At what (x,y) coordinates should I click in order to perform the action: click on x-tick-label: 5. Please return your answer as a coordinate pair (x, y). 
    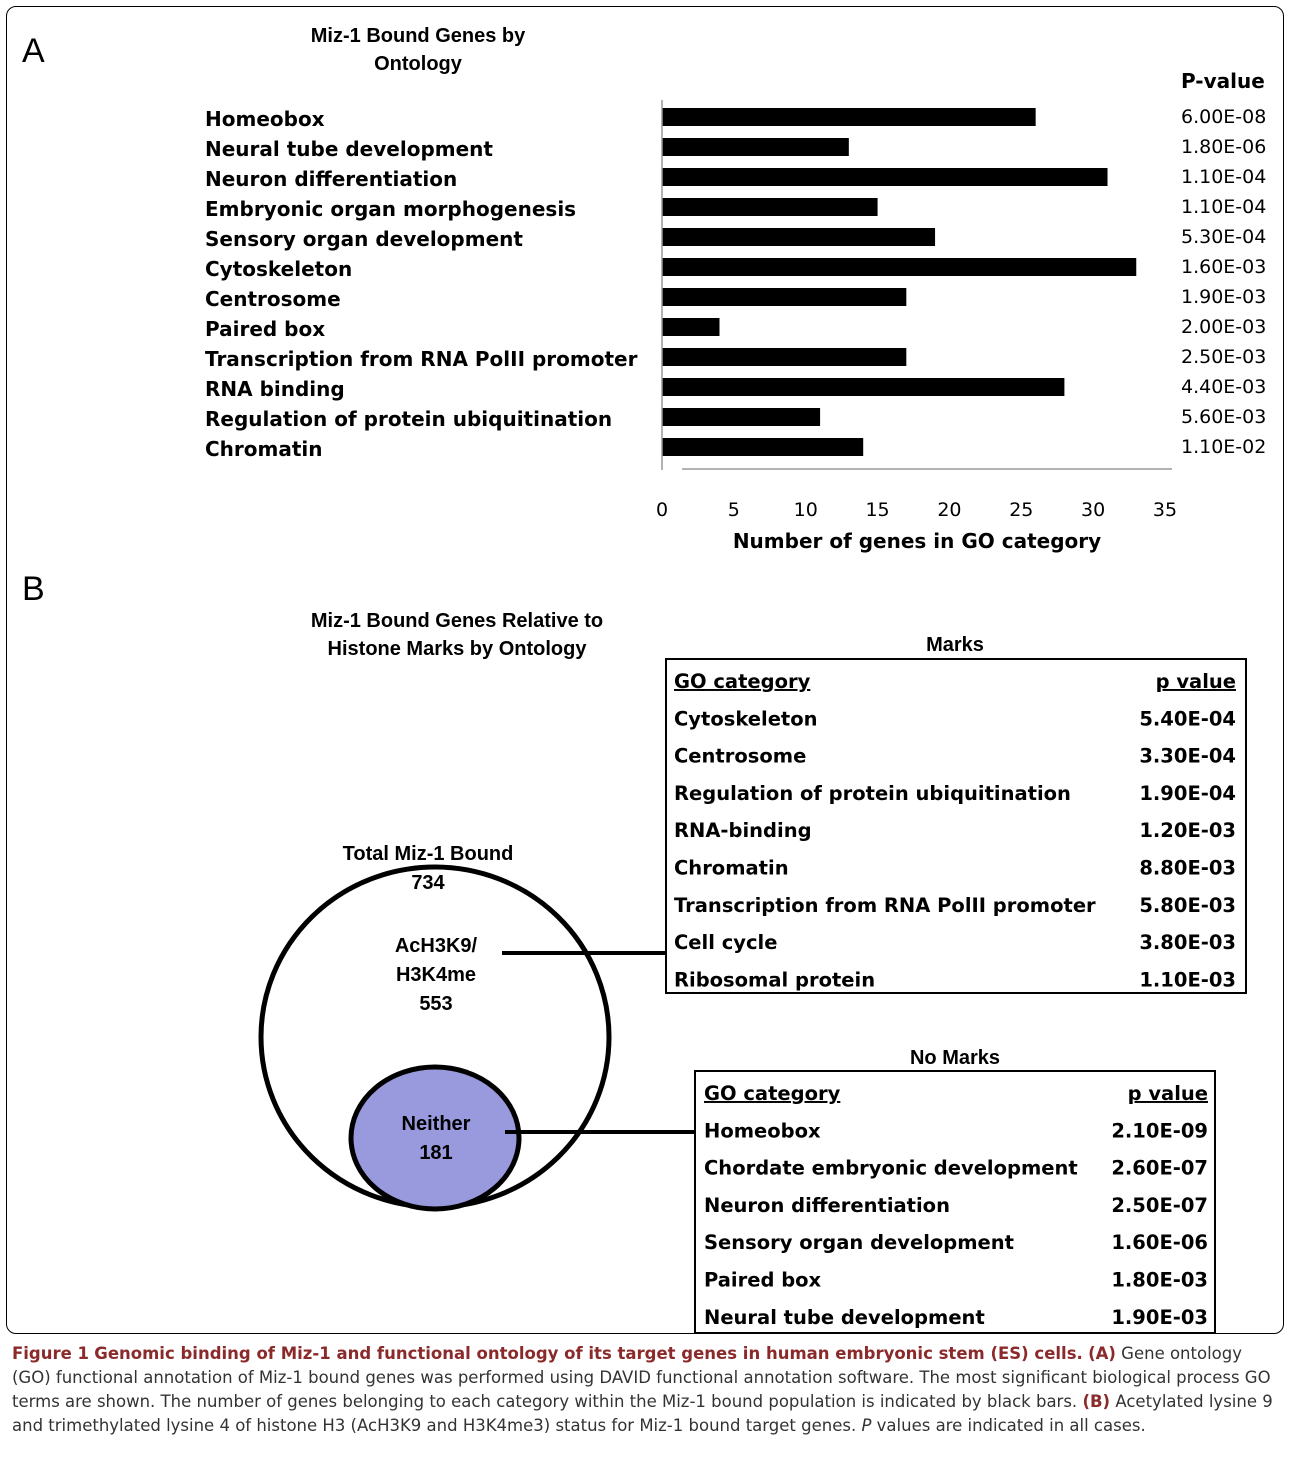
    Looking at the image, I should click on (734, 510).